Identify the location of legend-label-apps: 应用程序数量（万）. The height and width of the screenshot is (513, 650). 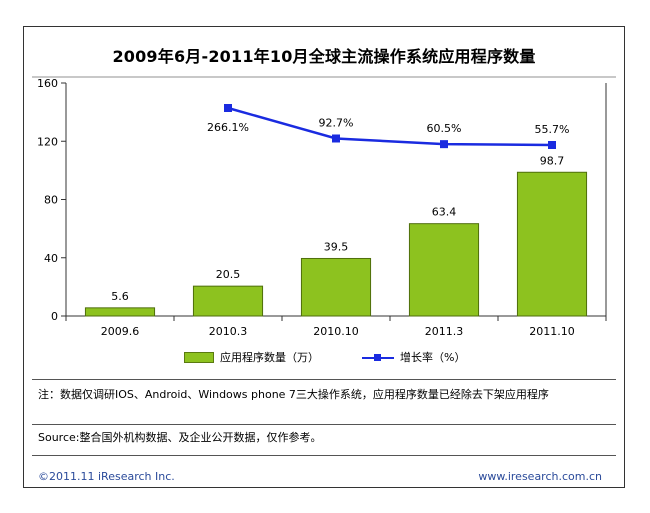
(269, 357).